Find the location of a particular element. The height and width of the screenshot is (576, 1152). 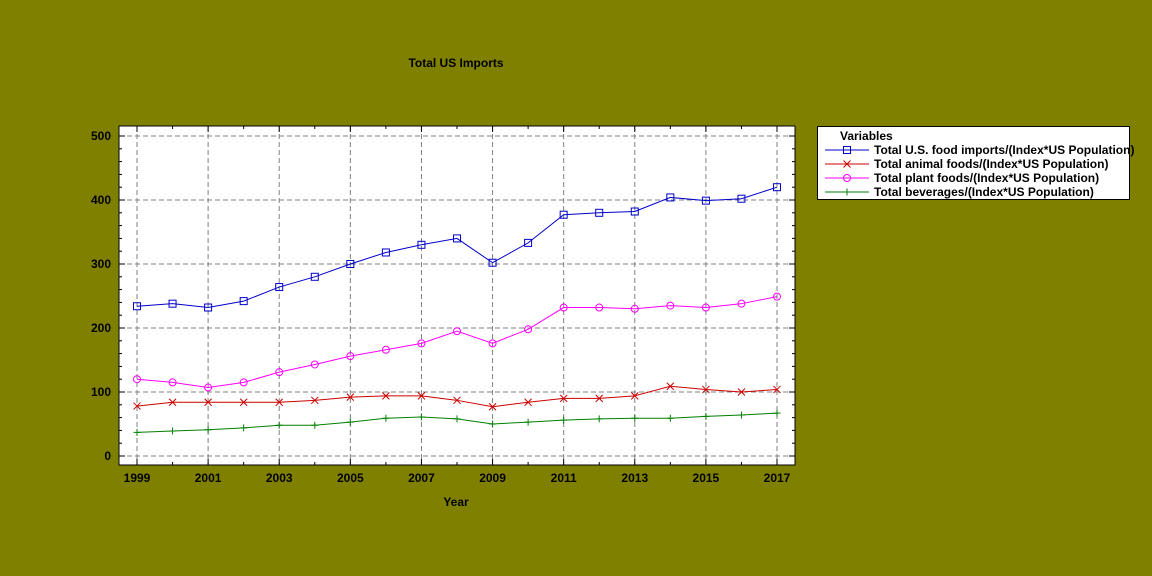

series-line is located at coordinates (457, 247).